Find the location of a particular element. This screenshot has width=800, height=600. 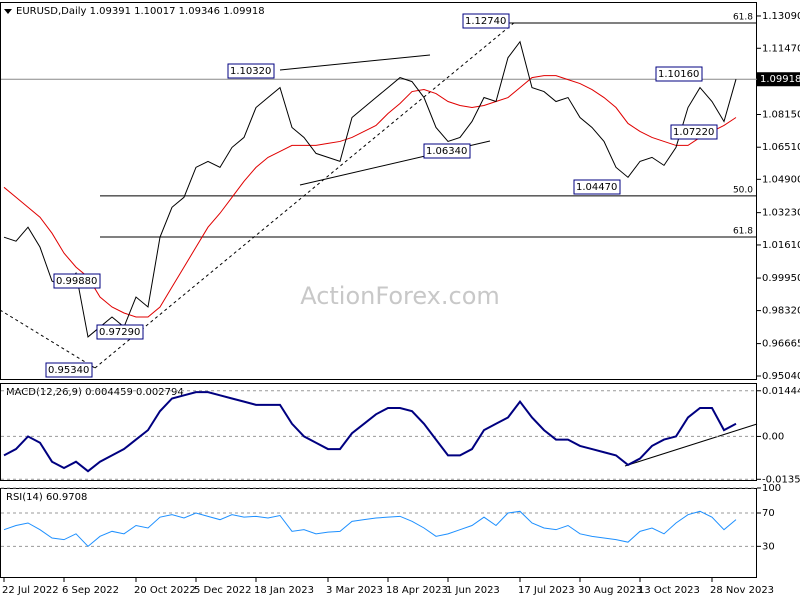

y-tick-label: 30 is located at coordinates (768, 546).